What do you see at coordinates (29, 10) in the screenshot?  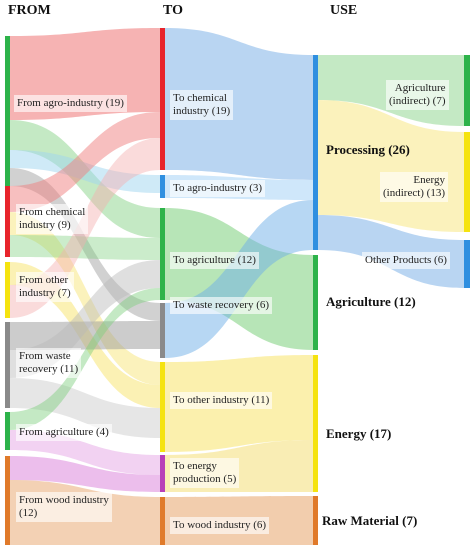 I see `from-column-header: FROM` at bounding box center [29, 10].